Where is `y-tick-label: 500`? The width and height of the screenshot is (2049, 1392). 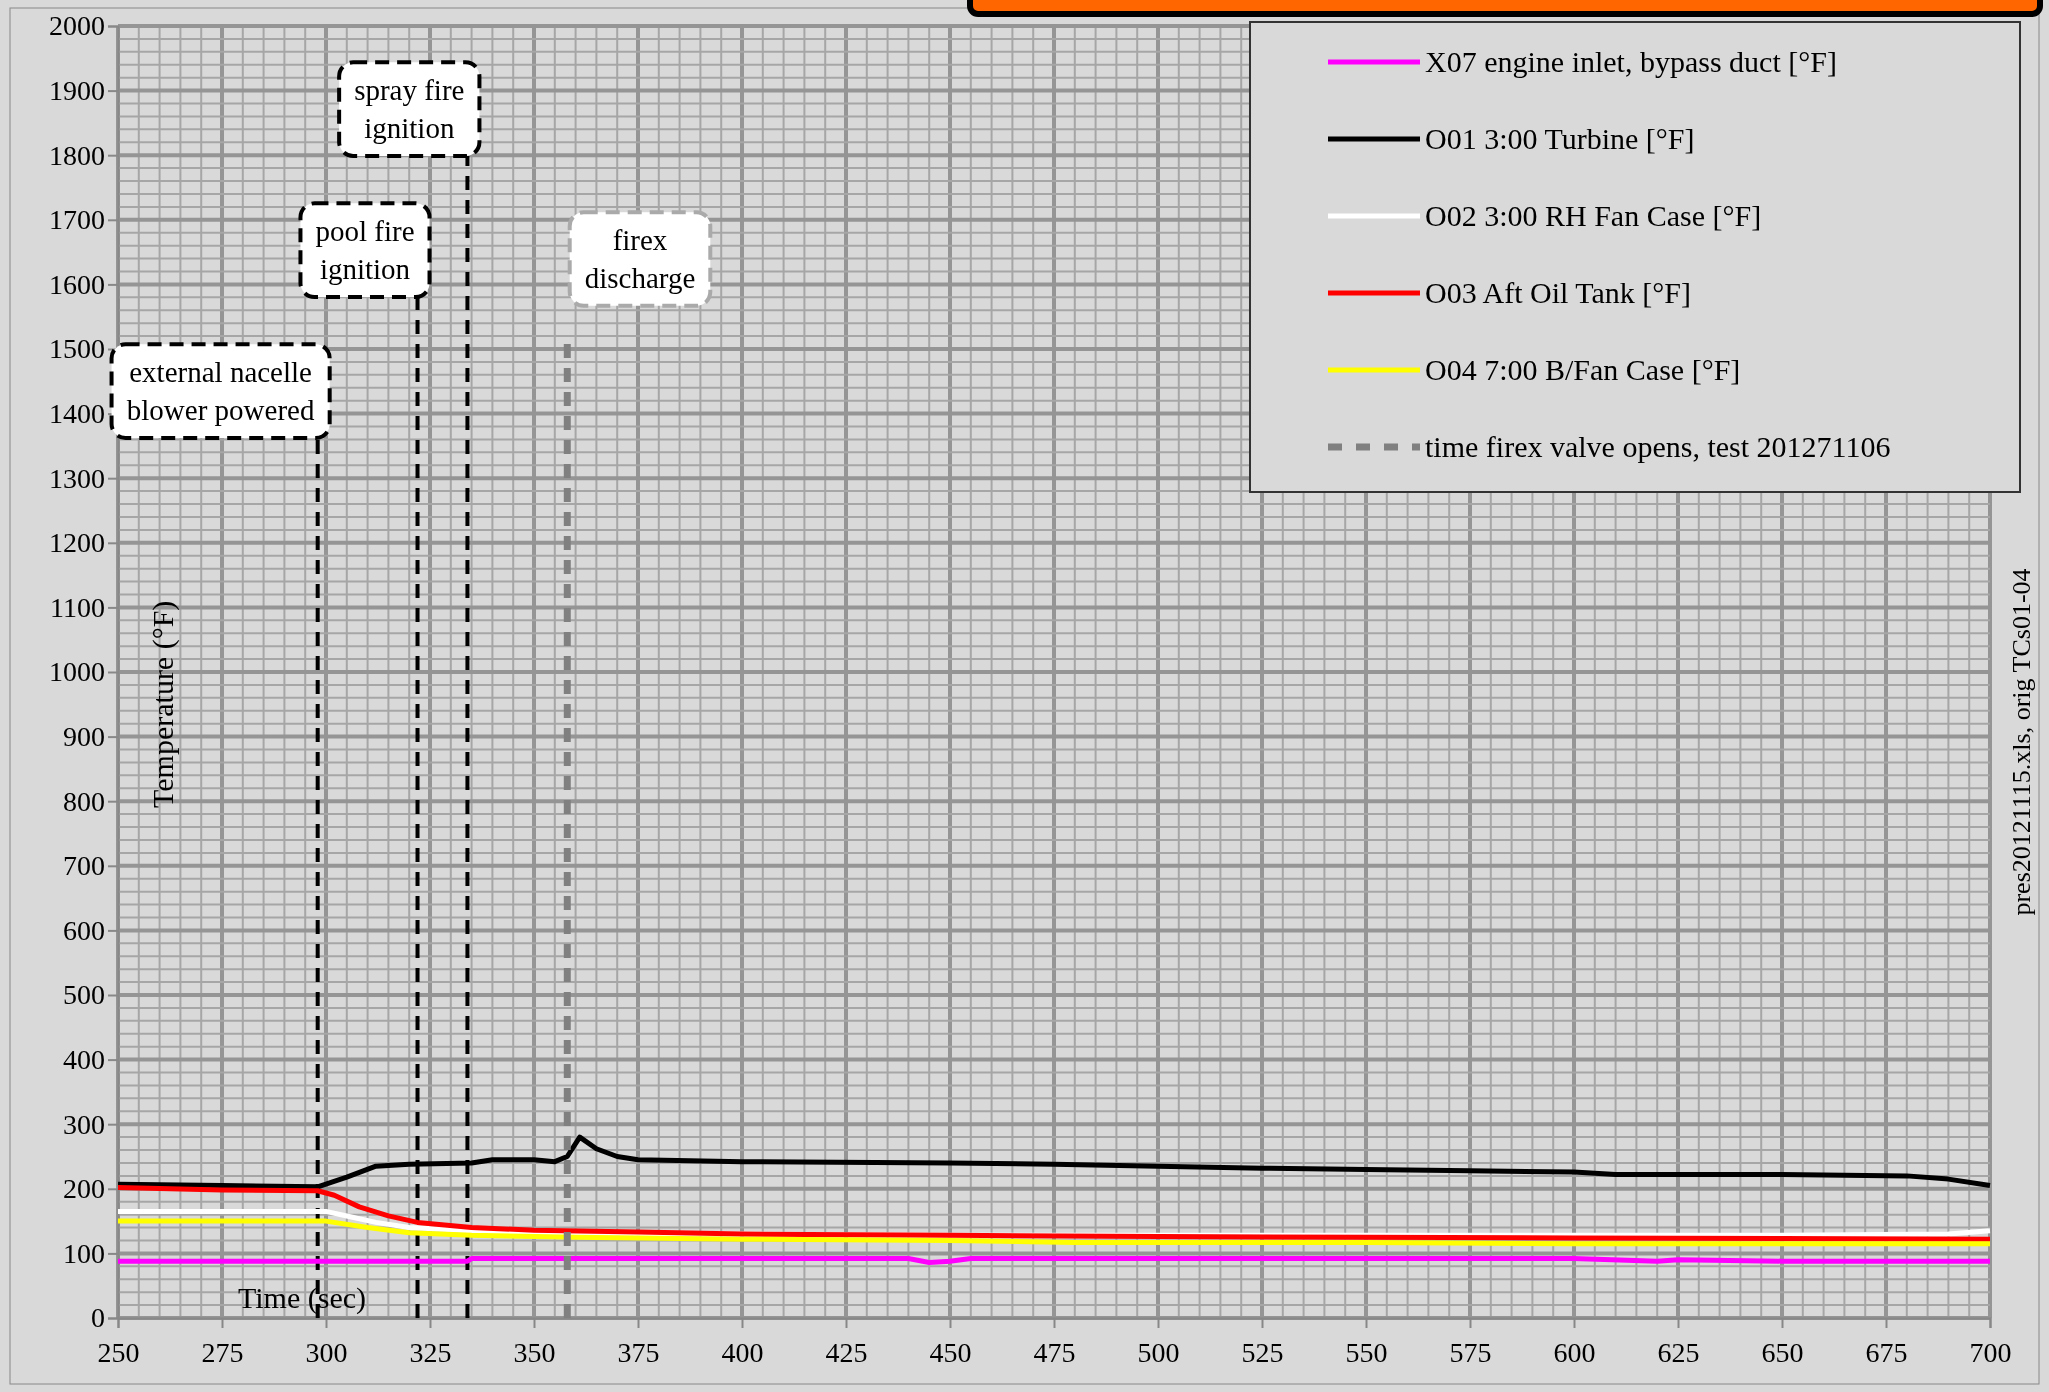 y-tick-label: 500 is located at coordinates (84, 995).